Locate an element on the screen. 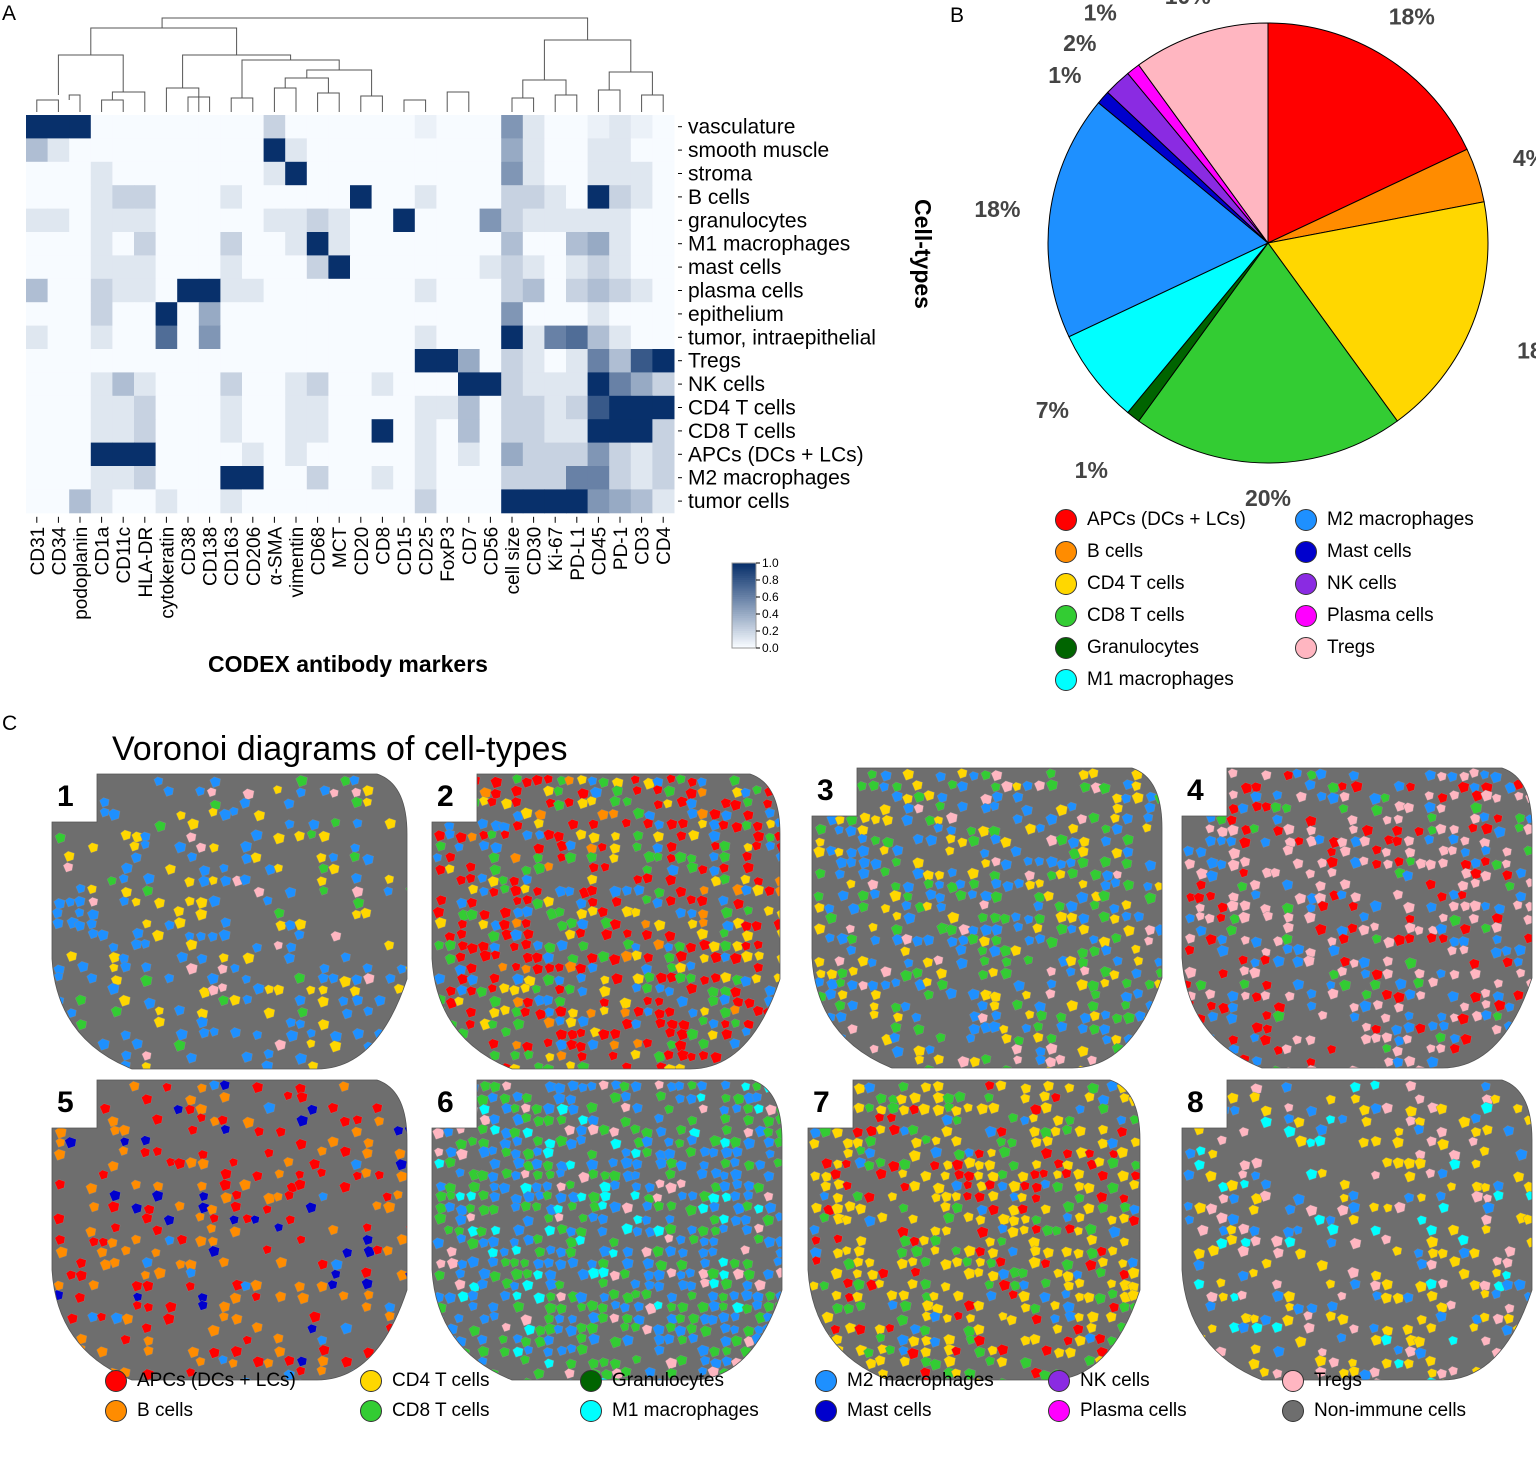  panel-label-b: B is located at coordinates (957, 15).